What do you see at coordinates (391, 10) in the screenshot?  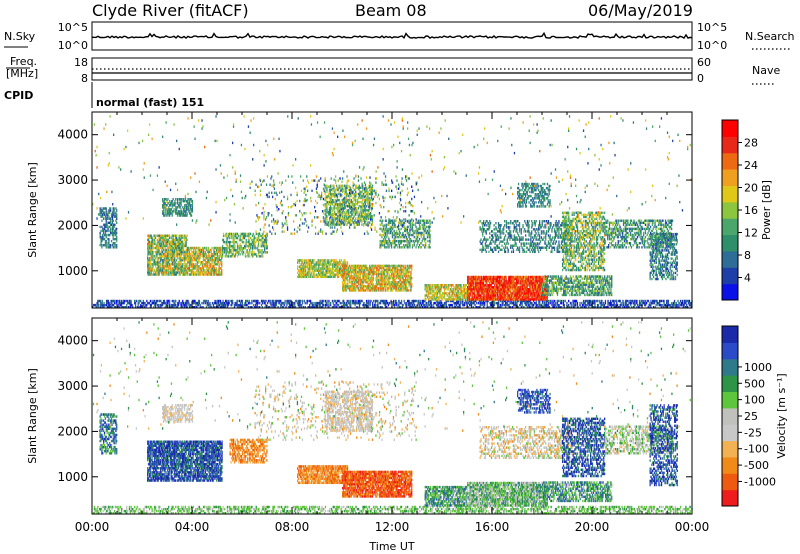 I see `beam-title: Beam 08` at bounding box center [391, 10].